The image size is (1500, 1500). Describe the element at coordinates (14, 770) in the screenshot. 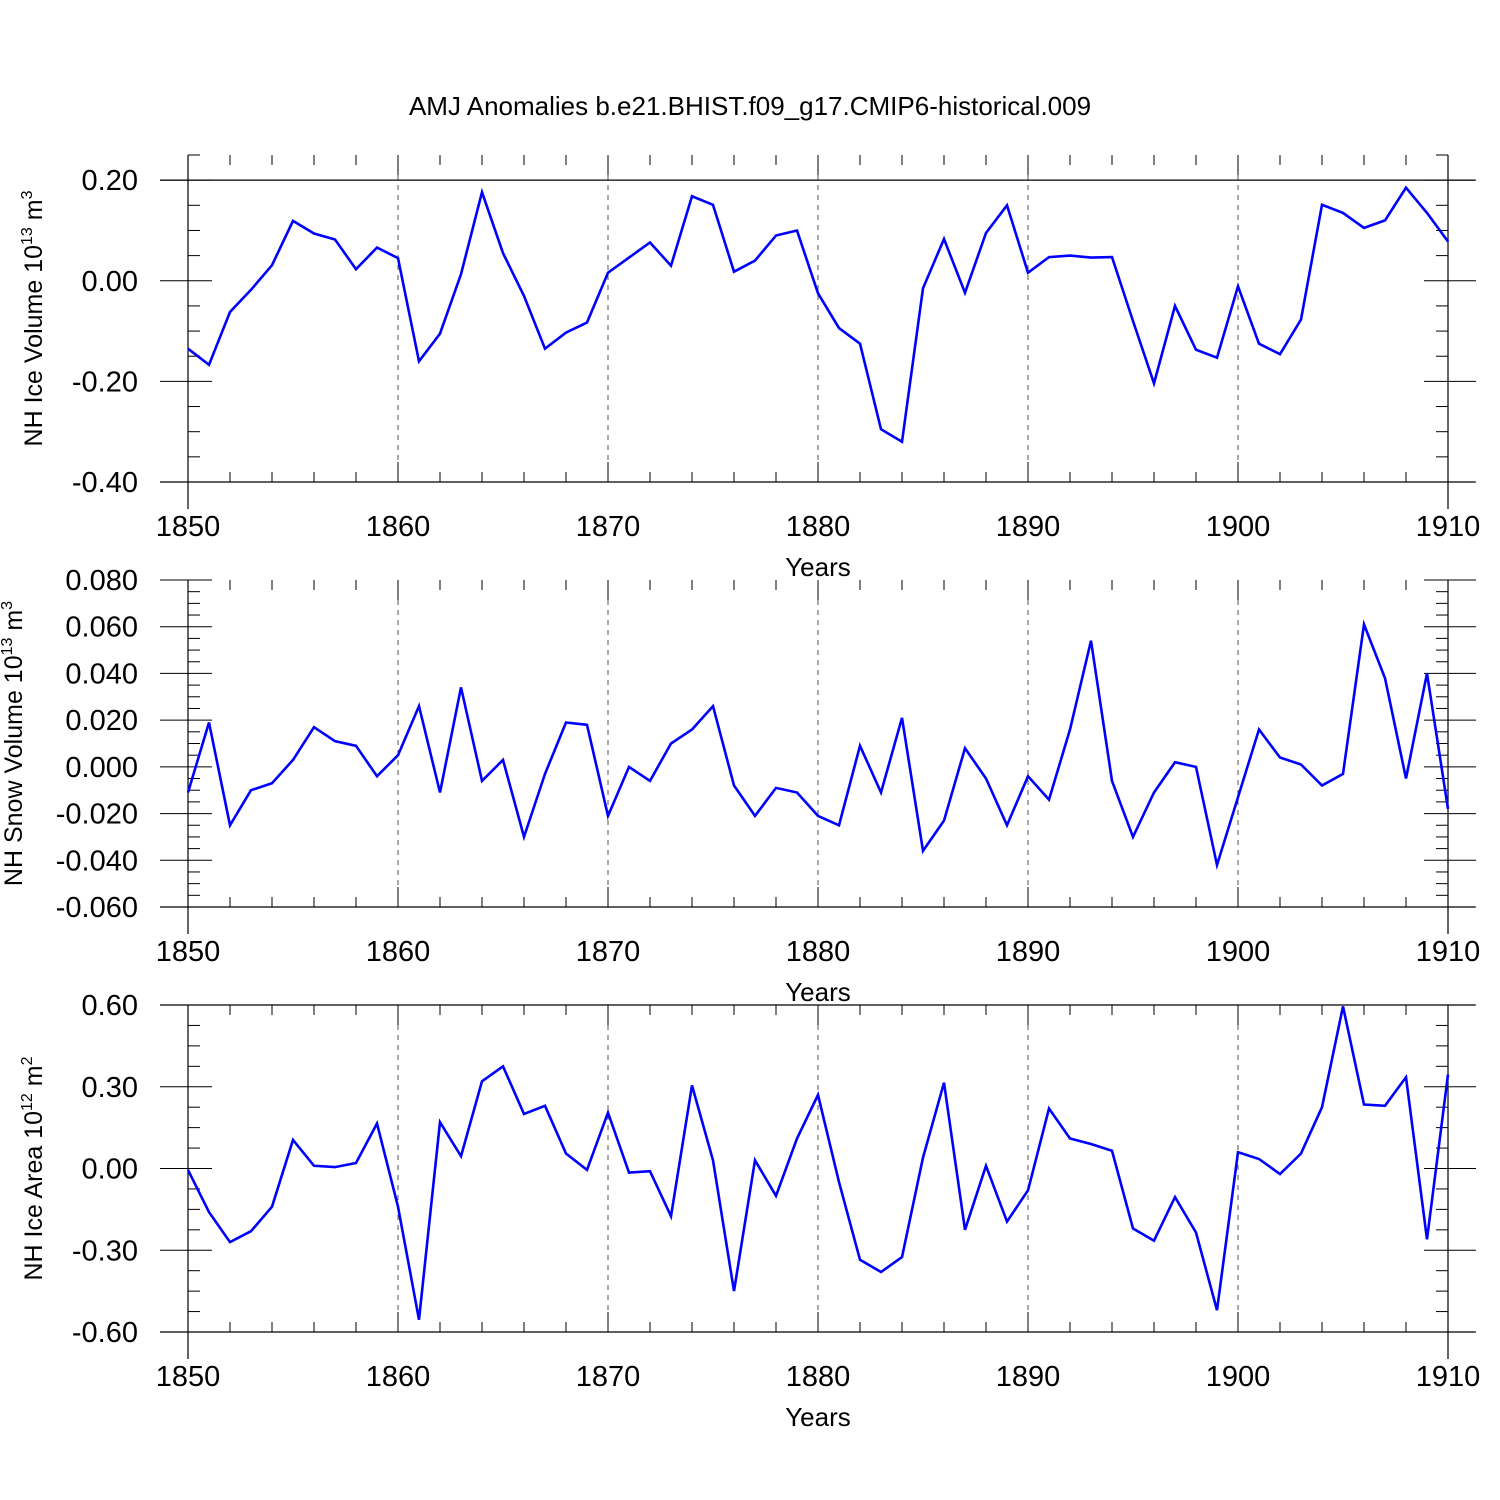

I see `y-label-text: NH Snow Volume 10` at that location.